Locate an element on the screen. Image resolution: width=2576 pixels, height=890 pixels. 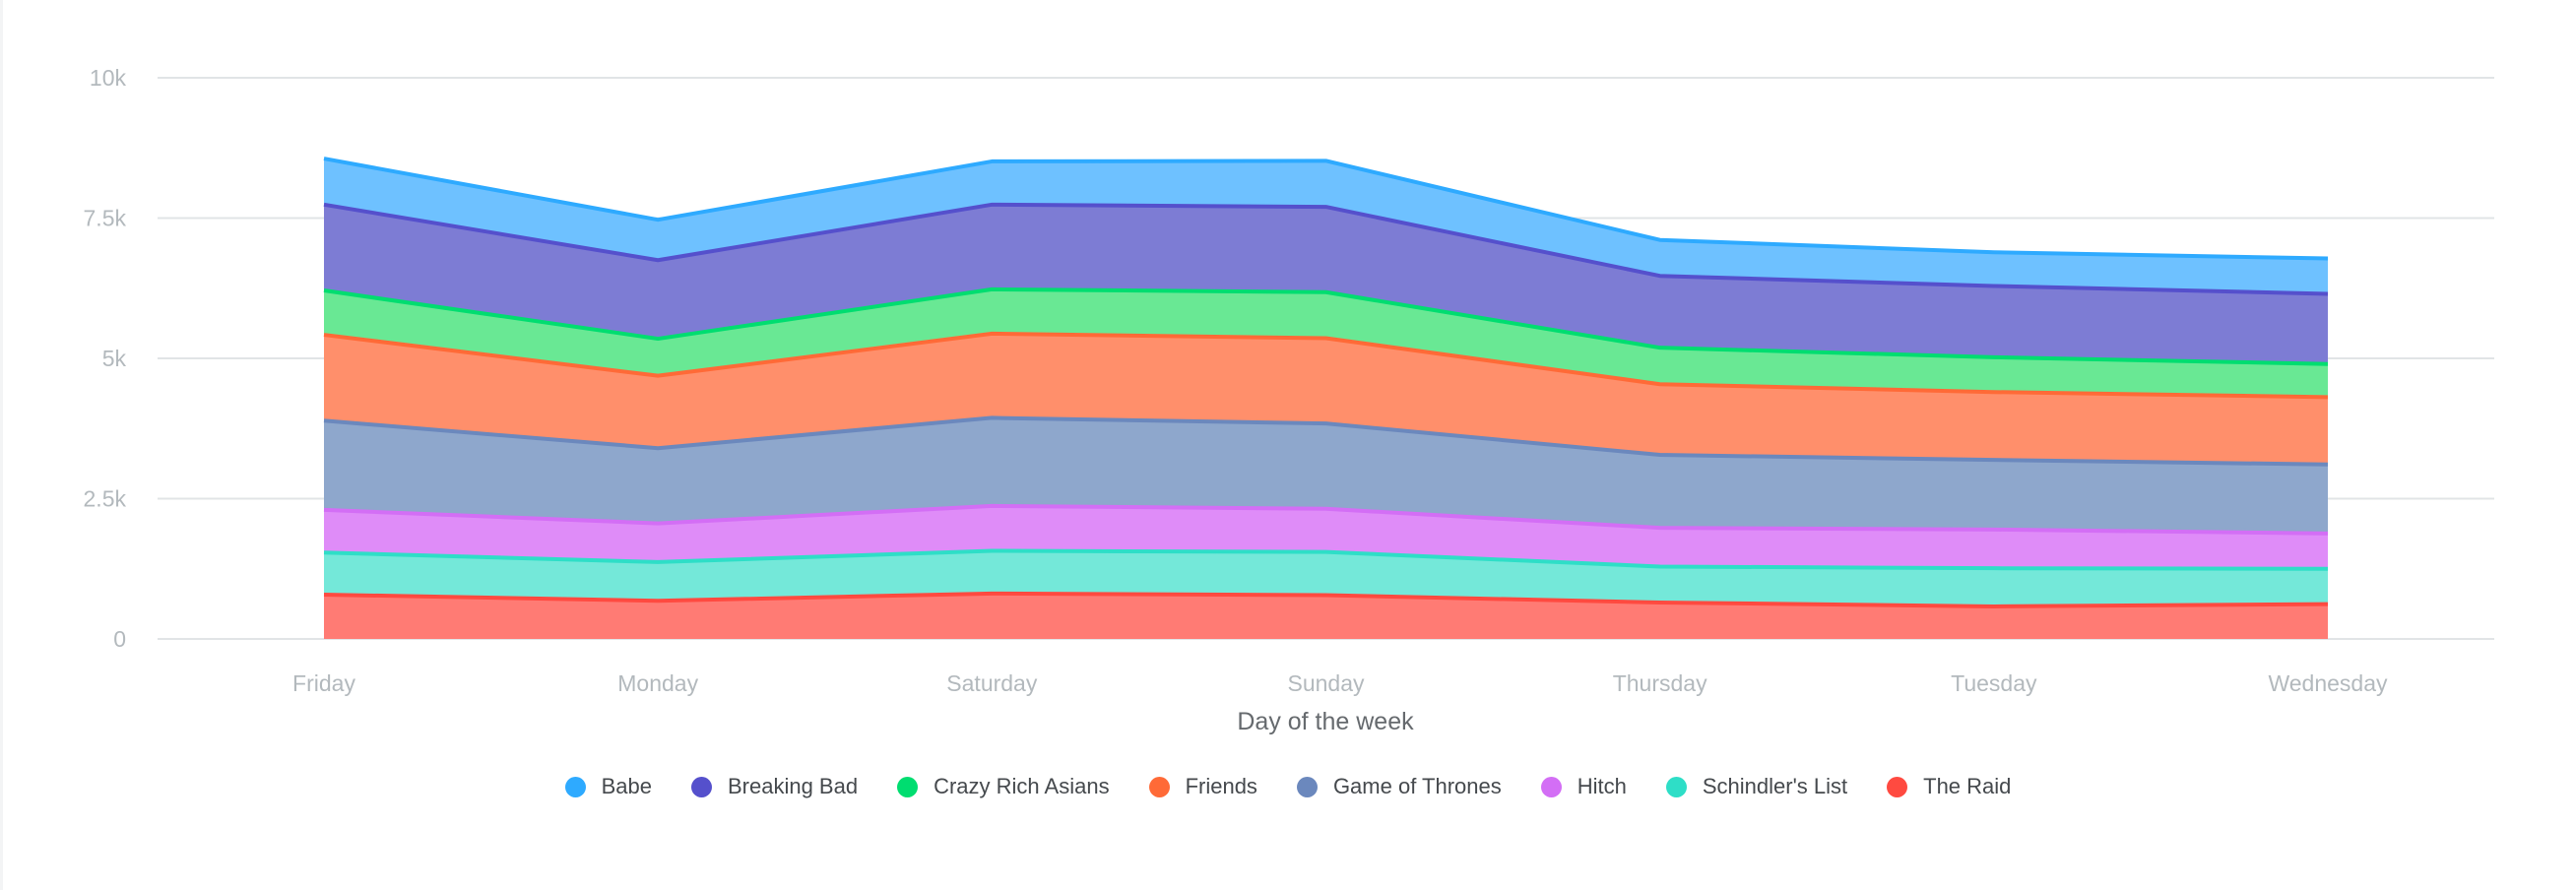
y-tick-label: 0 is located at coordinates (119, 639).